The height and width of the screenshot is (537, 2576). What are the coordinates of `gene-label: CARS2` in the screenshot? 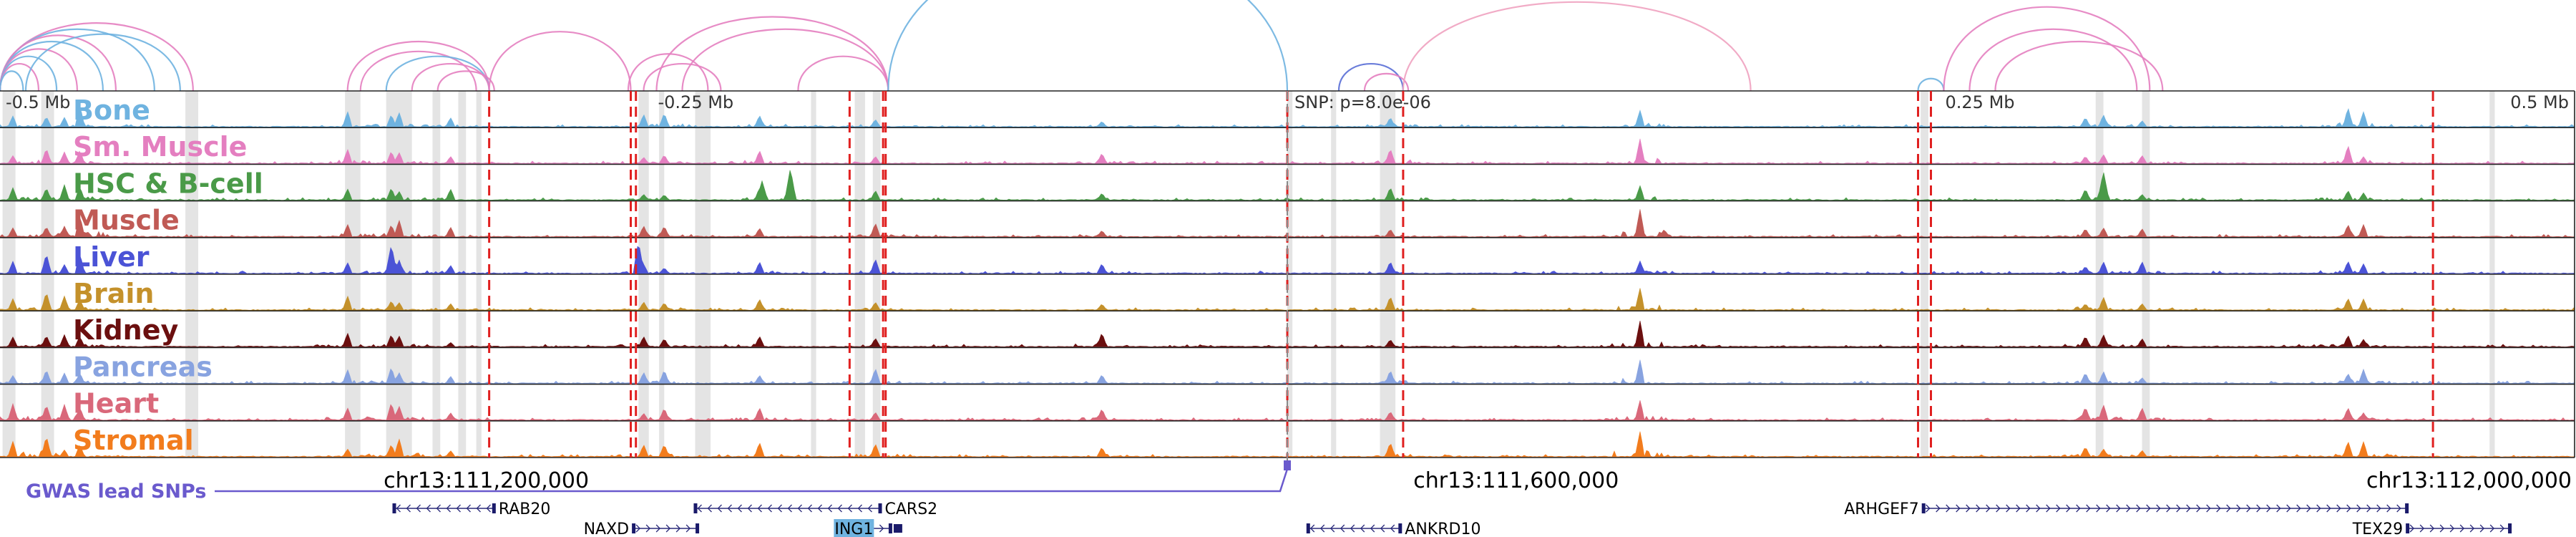 It's located at (911, 509).